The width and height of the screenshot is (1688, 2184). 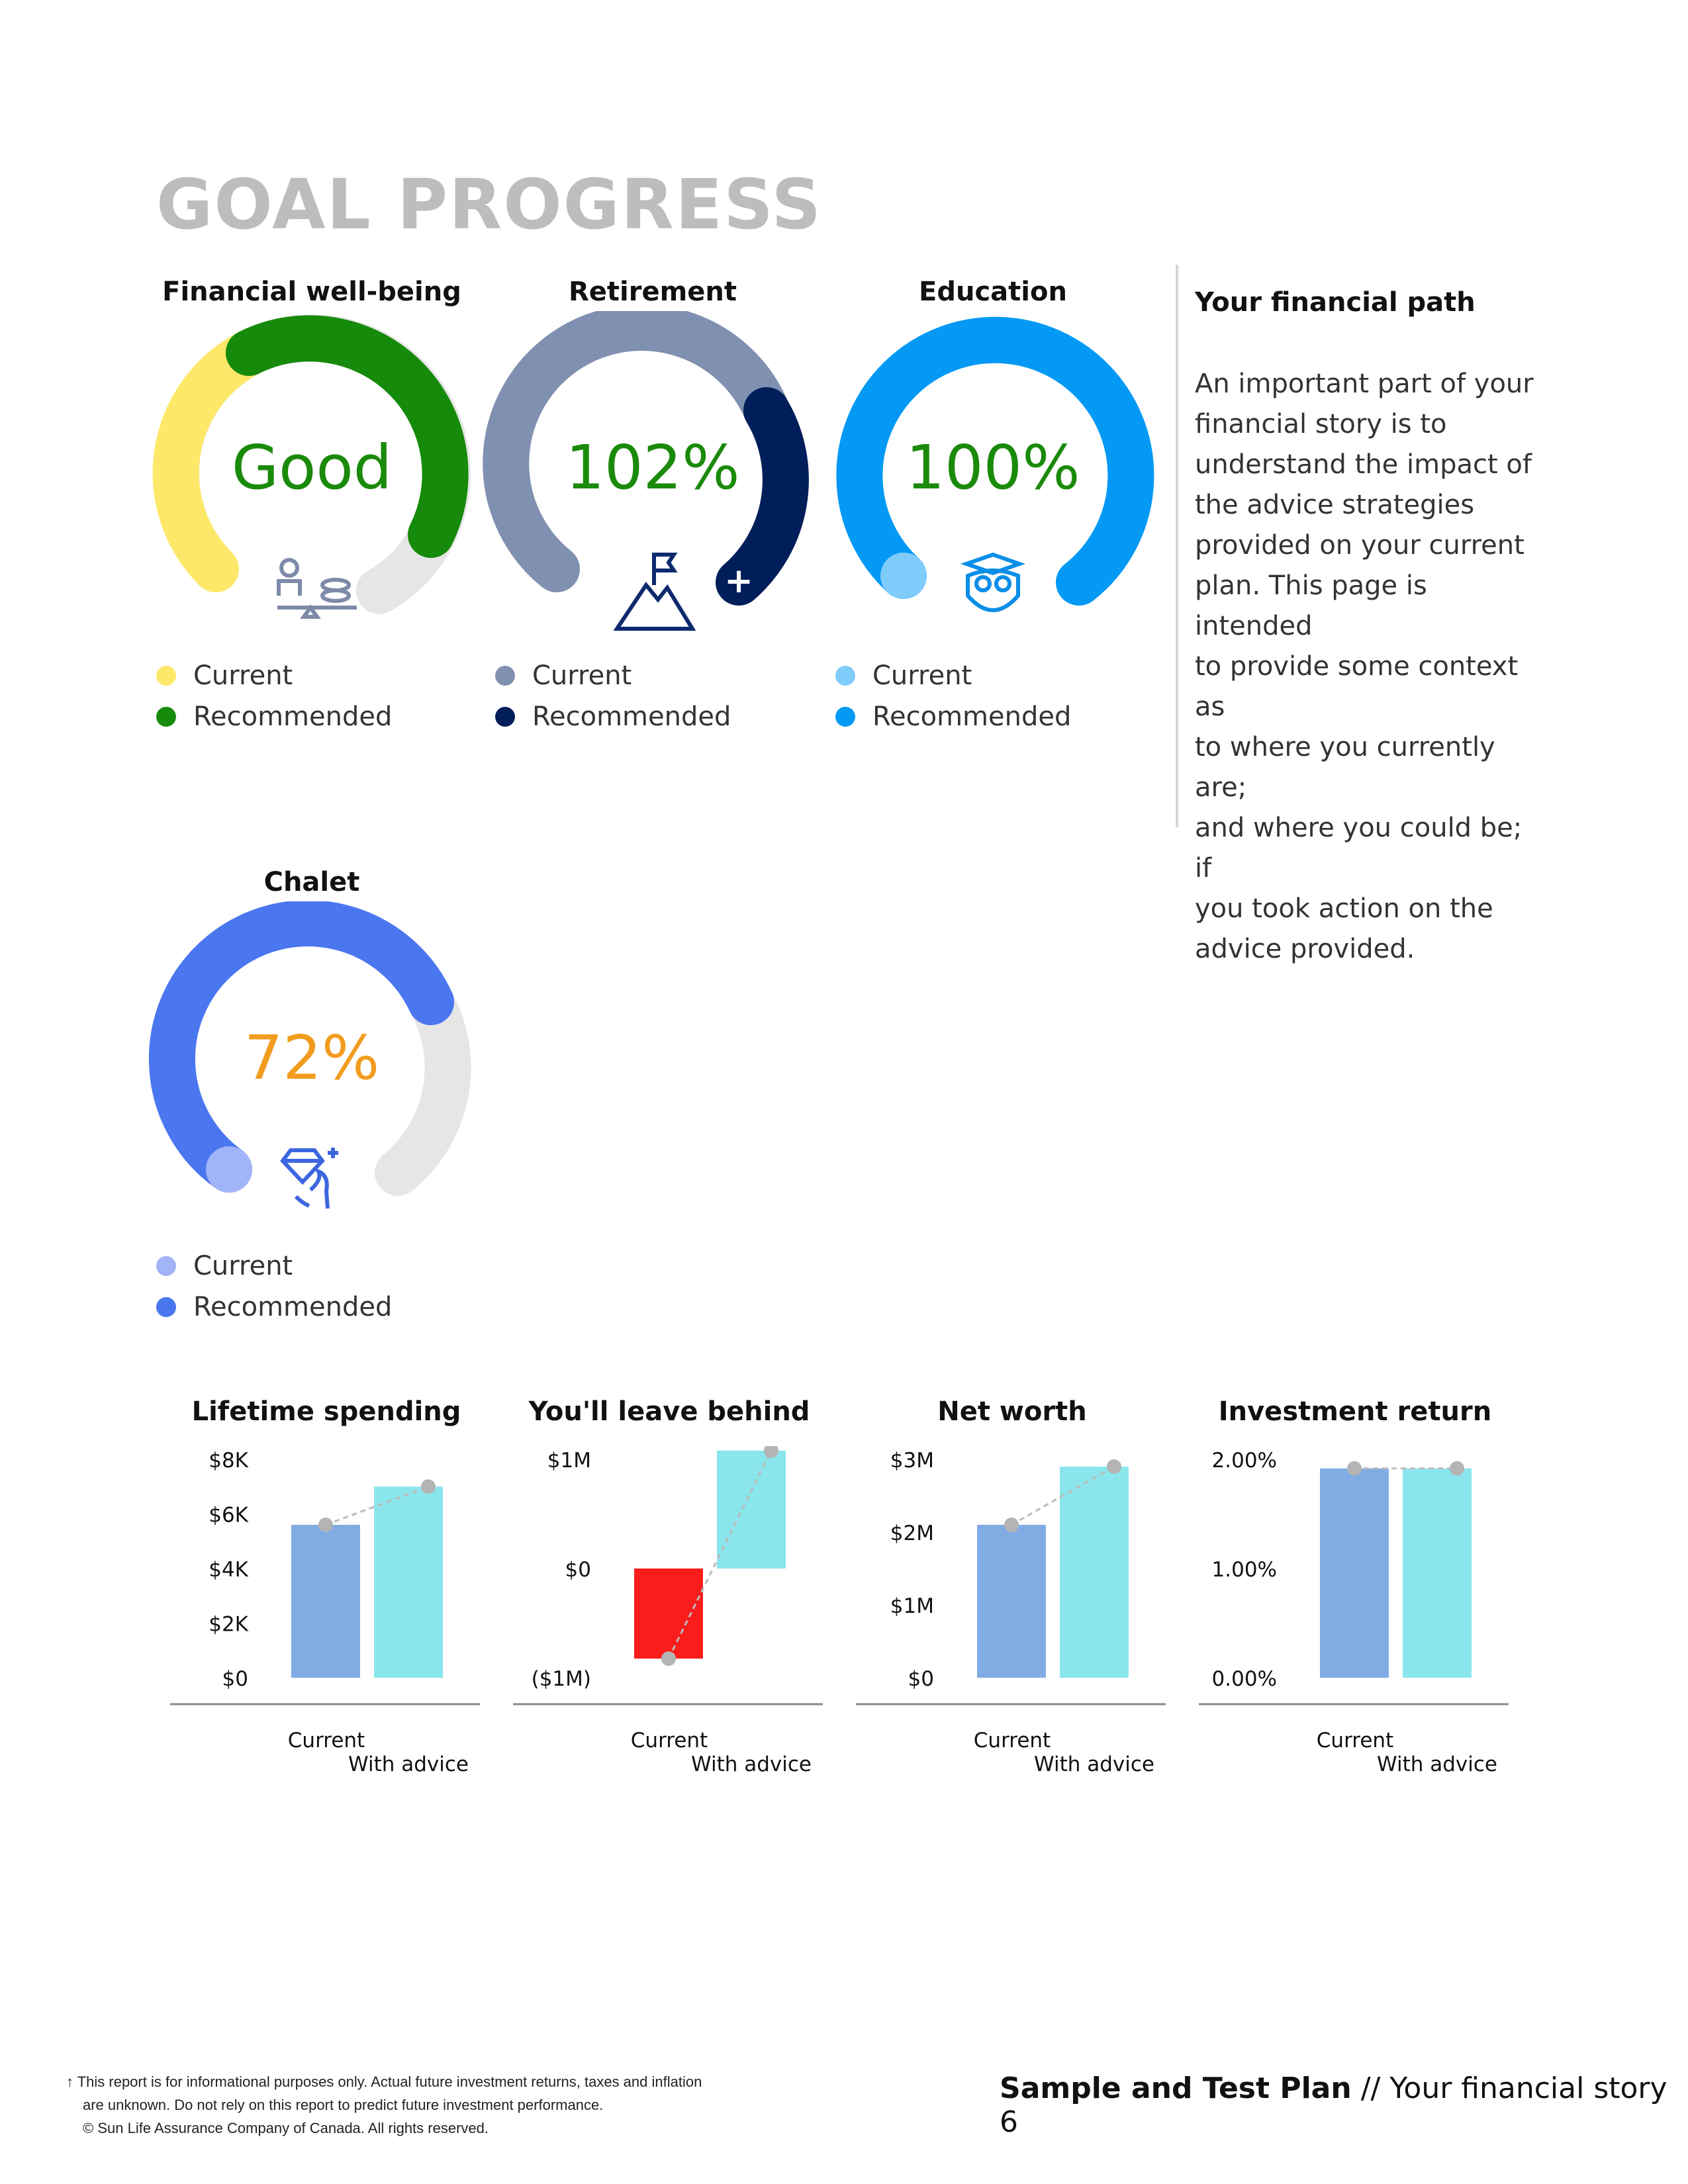 I want to click on goal-title-financial-well-being: Financial well-being, so click(x=311, y=292).